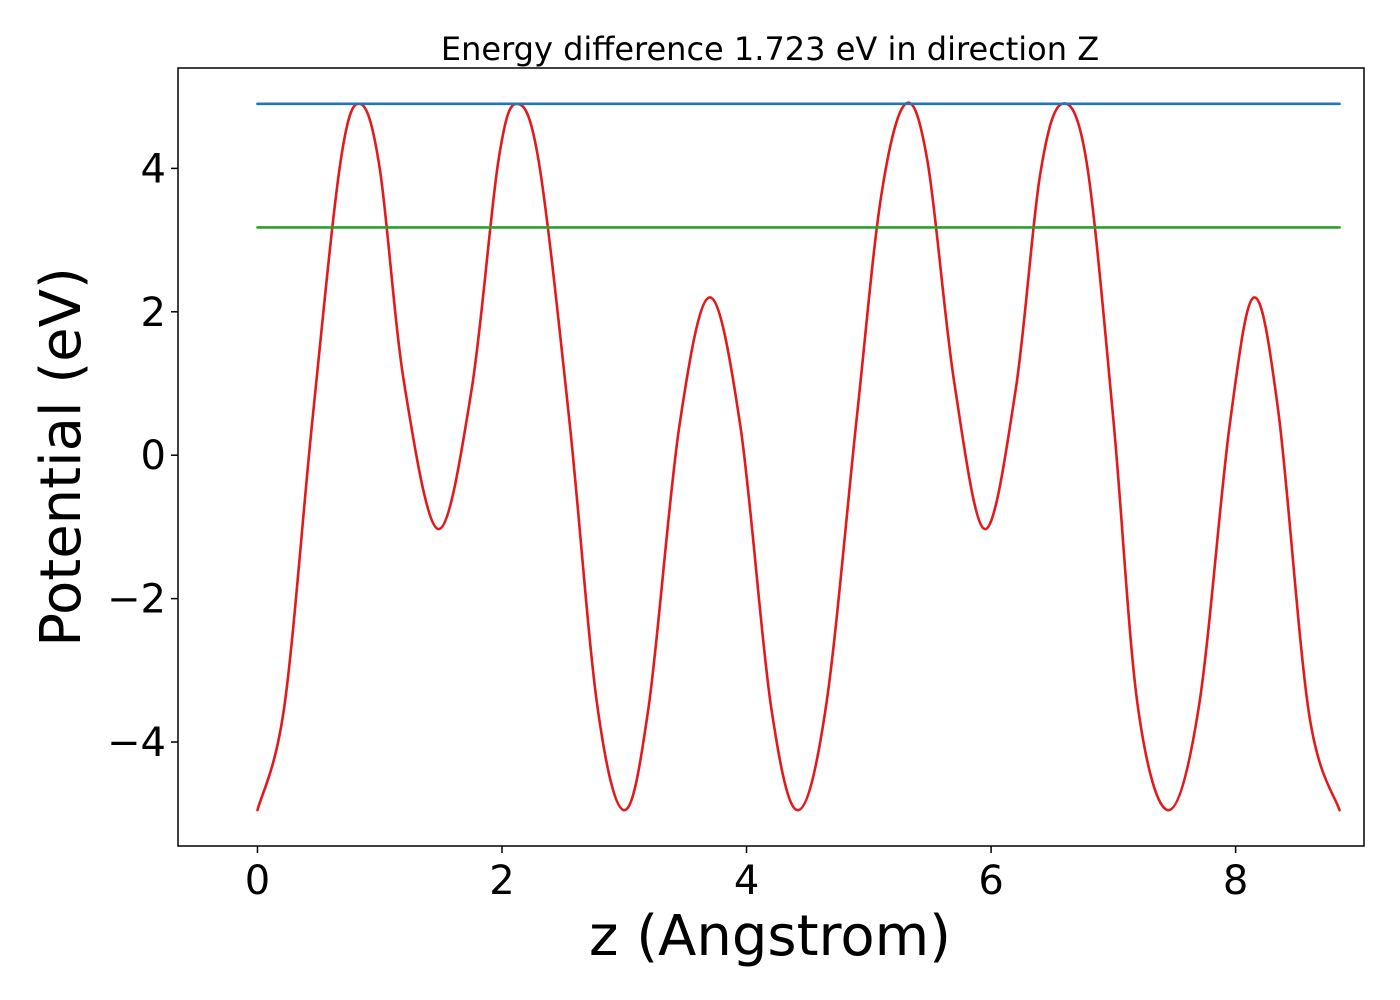 The height and width of the screenshot is (1000, 1400). I want to click on x-axis-ticks: 0 2 4 6 8, so click(746, 875).